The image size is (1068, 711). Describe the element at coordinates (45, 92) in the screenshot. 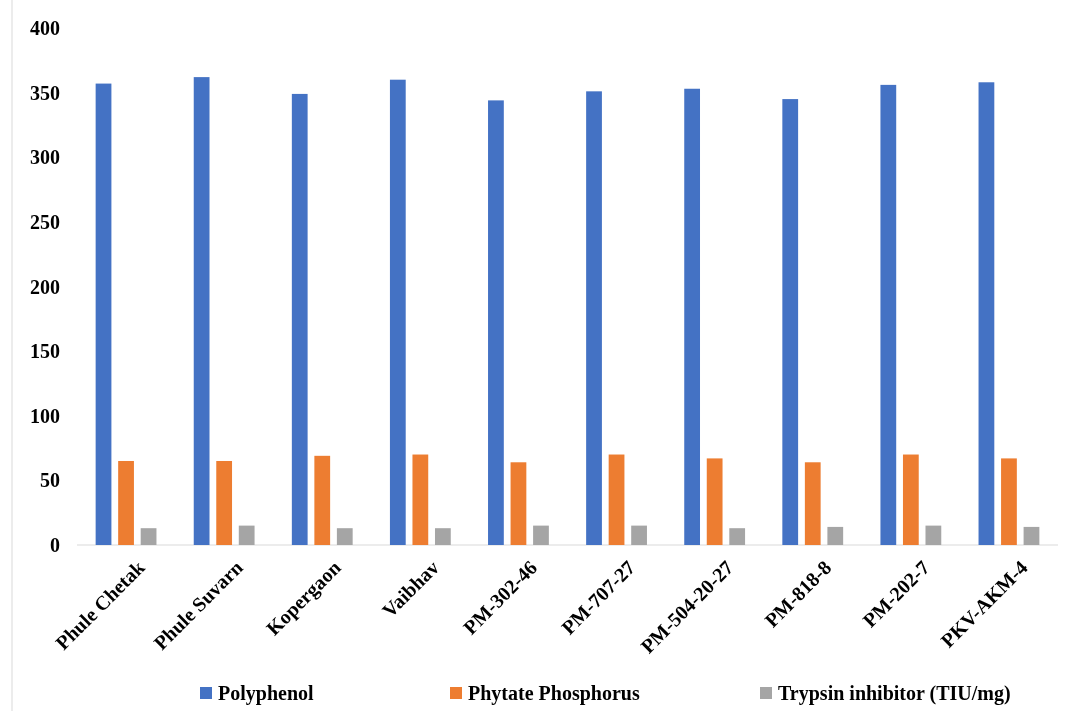

I see `y-tick-label: 350` at that location.